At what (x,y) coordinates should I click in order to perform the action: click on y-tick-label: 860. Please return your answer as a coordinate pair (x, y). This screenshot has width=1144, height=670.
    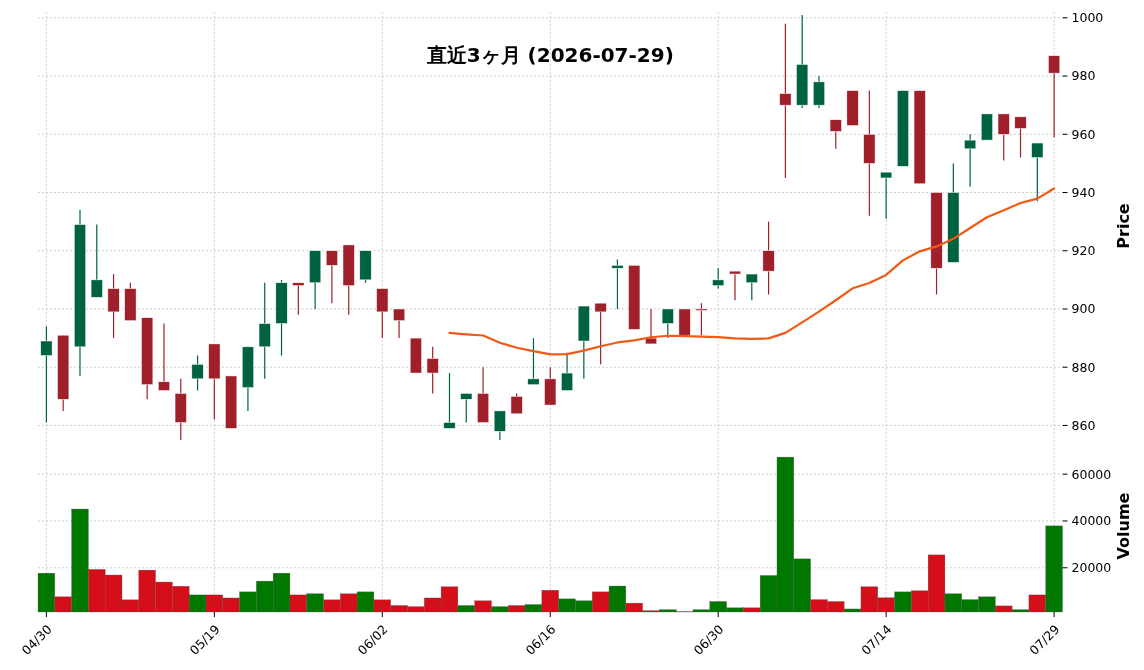
    Looking at the image, I should click on (1083, 425).